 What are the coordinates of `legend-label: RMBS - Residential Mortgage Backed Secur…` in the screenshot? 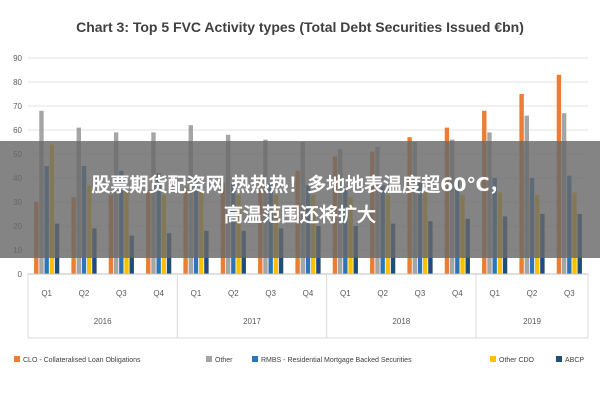 It's located at (336, 360).